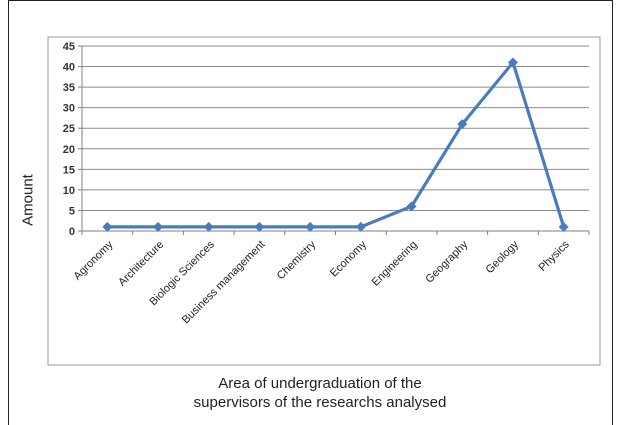 The width and height of the screenshot is (617, 425). I want to click on y-tick-label: 40, so click(69, 68).